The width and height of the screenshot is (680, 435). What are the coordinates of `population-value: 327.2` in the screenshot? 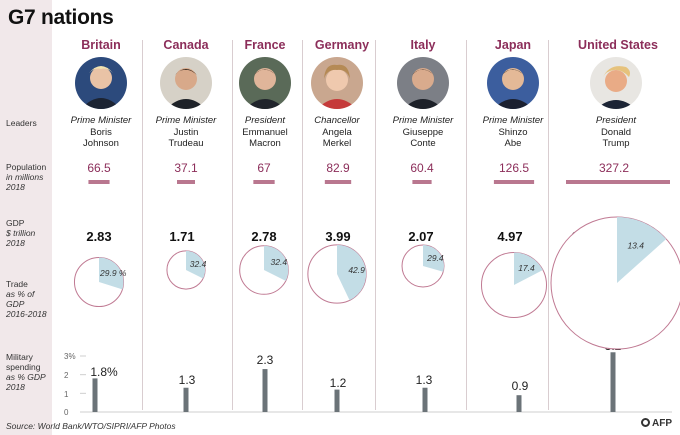 It's located at (614, 168).